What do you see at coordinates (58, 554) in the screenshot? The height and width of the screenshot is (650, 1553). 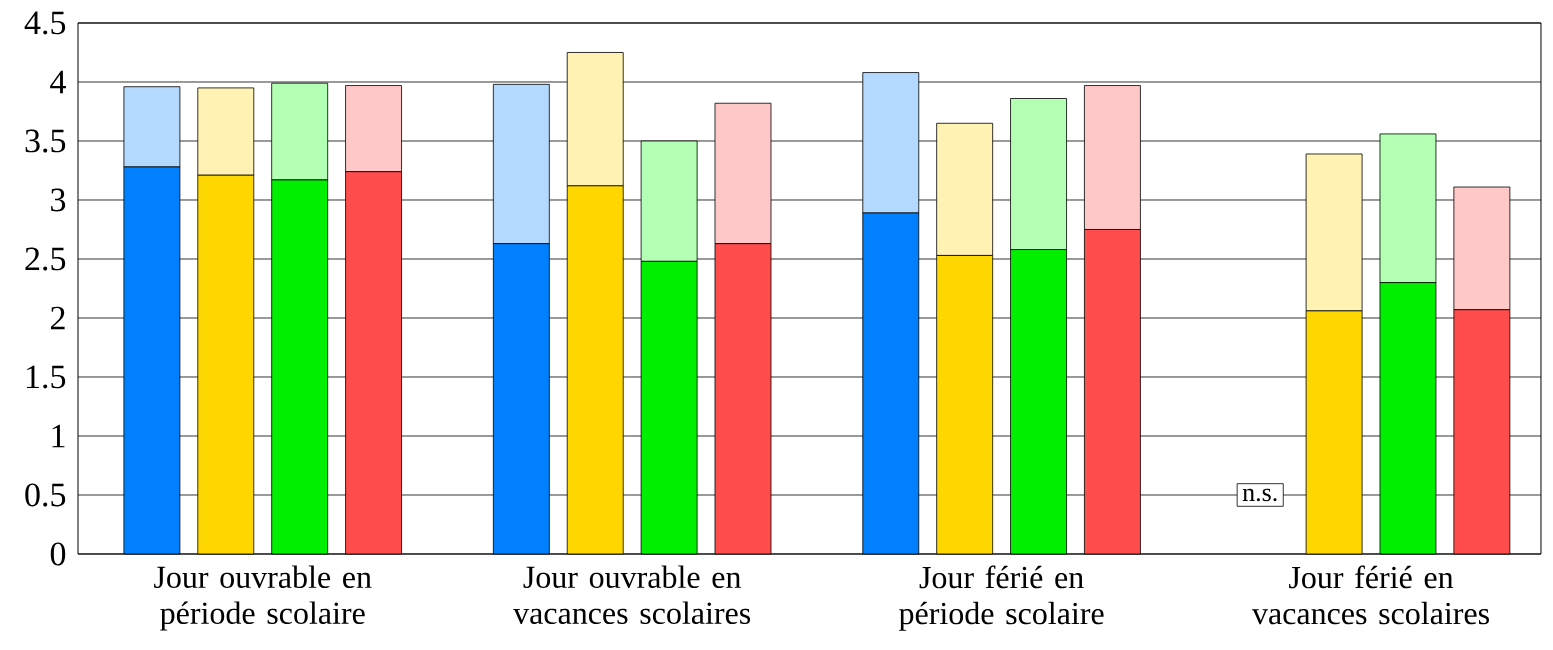 I see `y-tick-label: 0` at bounding box center [58, 554].